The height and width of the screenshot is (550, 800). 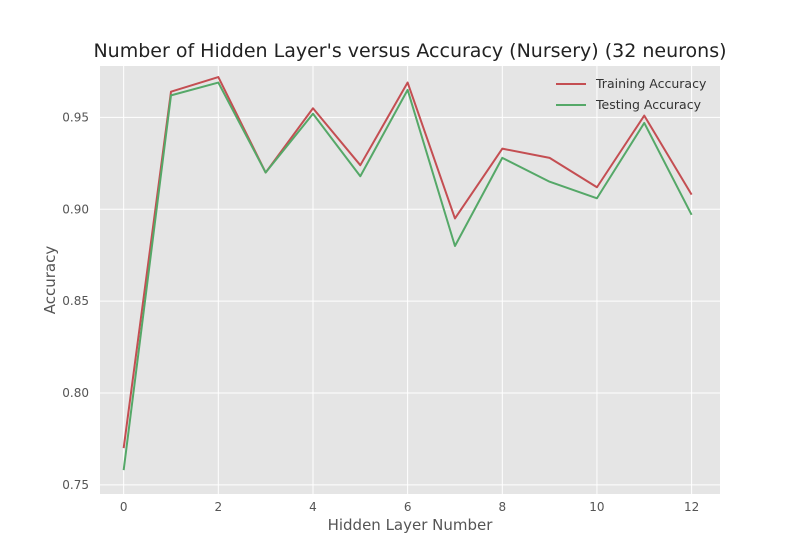 What do you see at coordinates (502, 507) in the screenshot?
I see `x-tick-label: 8` at bounding box center [502, 507].